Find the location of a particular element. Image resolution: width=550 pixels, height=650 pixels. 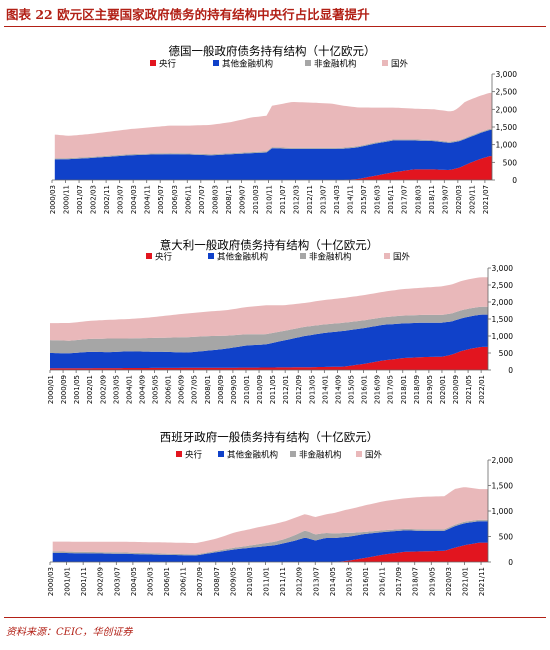

x-tick-label: 2001/05 is located at coordinates (77, 389).